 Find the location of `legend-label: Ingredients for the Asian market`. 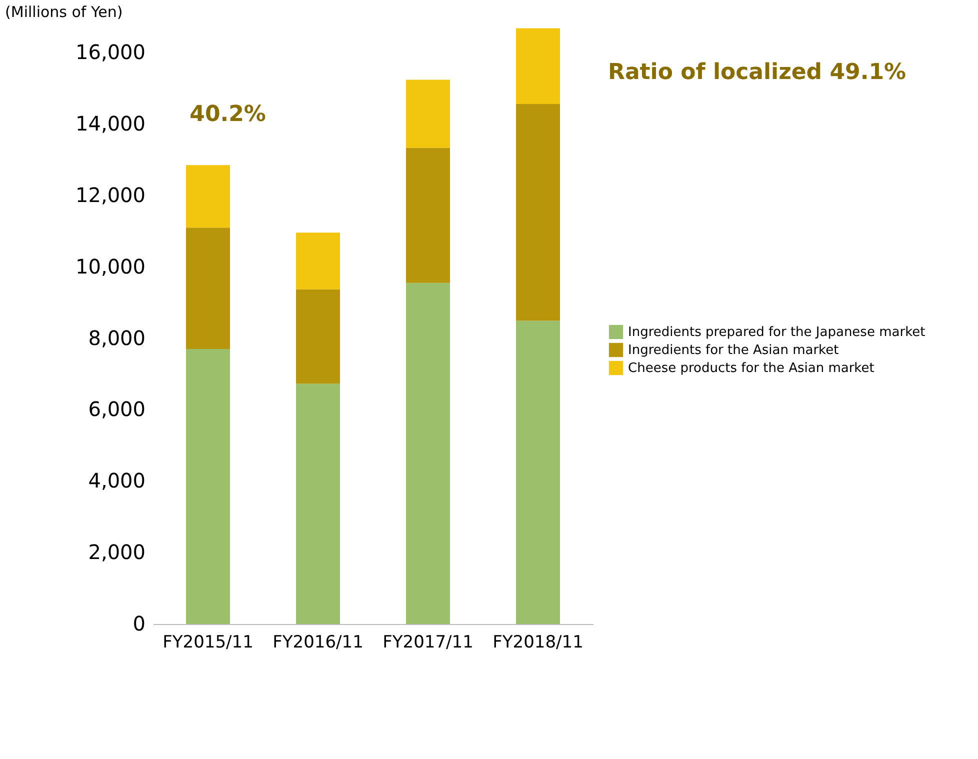

legend-label: Ingredients for the Asian market is located at coordinates (733, 350).